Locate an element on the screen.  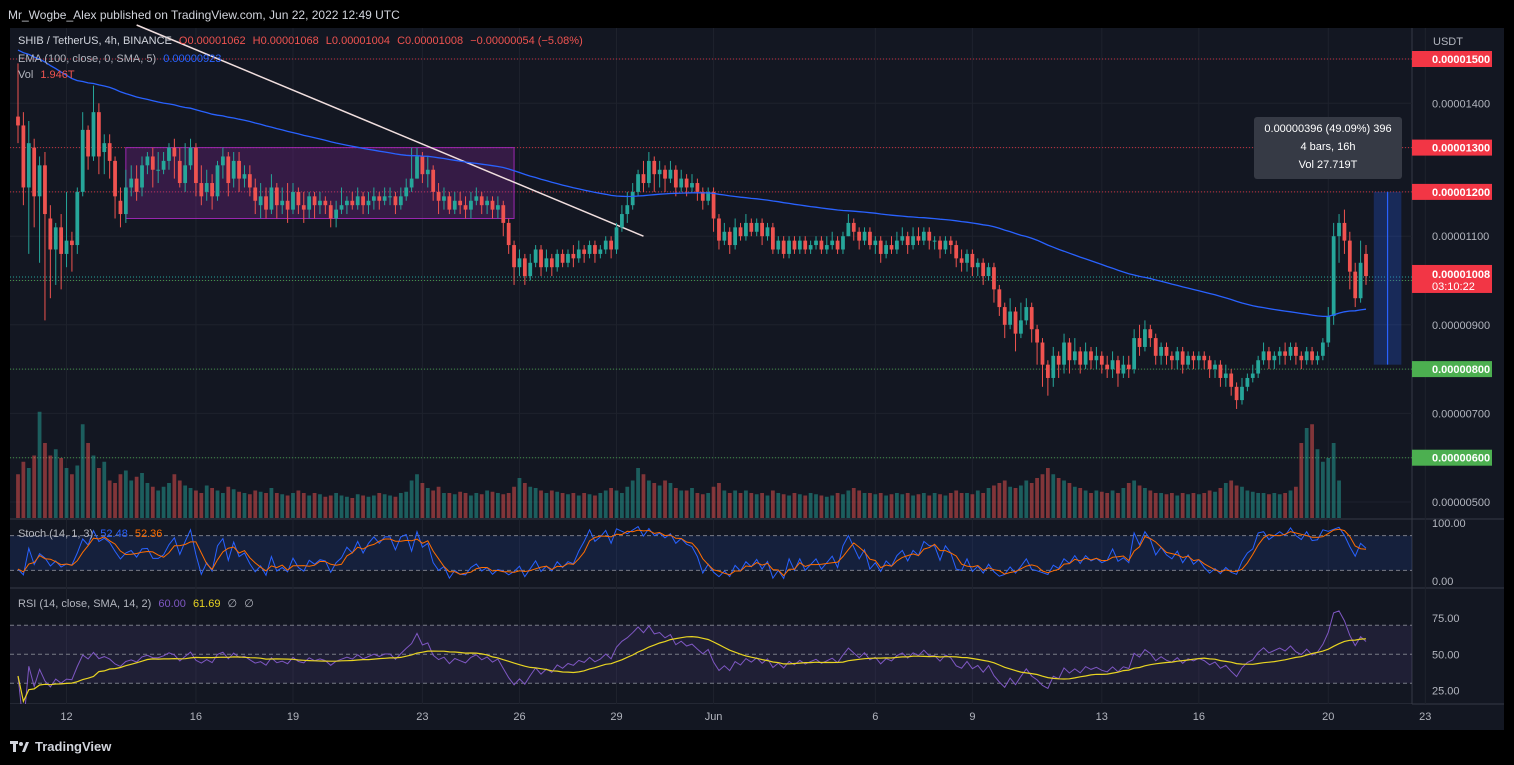
rsi-tick-label: 50.00 is located at coordinates (1446, 655).